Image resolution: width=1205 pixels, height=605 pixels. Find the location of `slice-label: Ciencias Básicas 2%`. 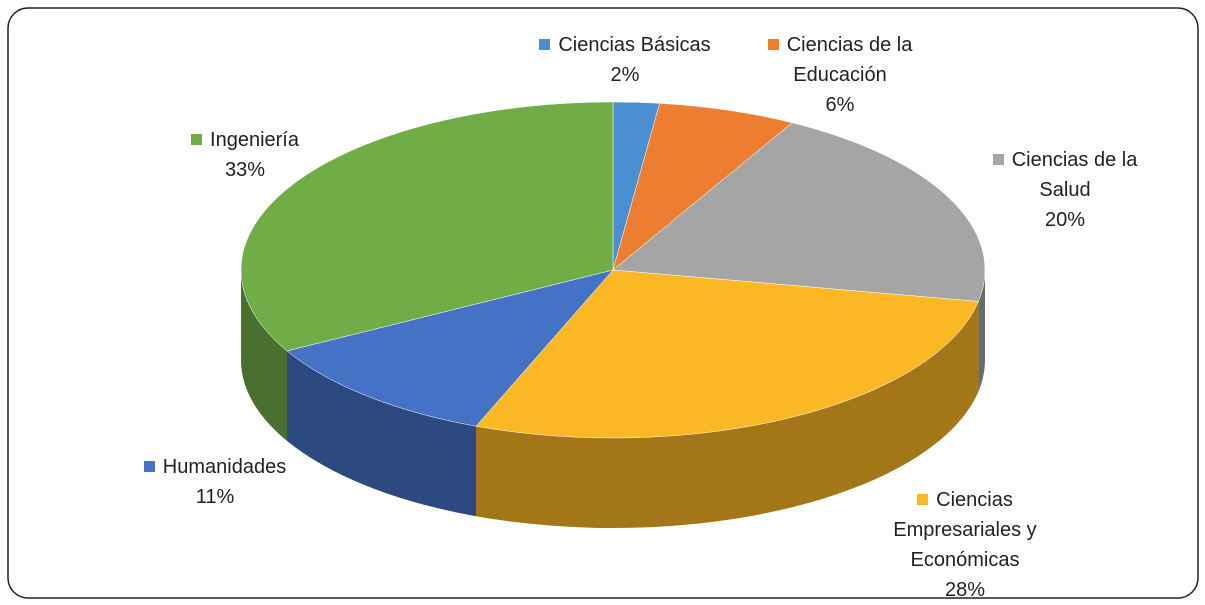

slice-label: Ciencias Básicas 2% is located at coordinates (625, 60).